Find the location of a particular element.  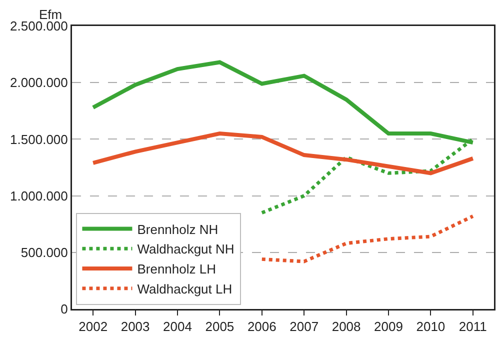

y-tick-label: 0 is located at coordinates (64, 309).